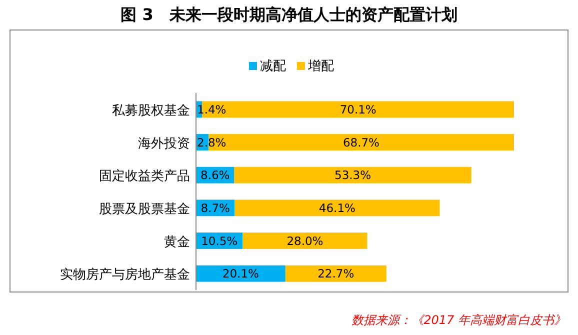 This screenshot has height=335, width=578. Describe the element at coordinates (144, 176) in the screenshot. I see `y-tick-label: 固定收益类产品` at that location.